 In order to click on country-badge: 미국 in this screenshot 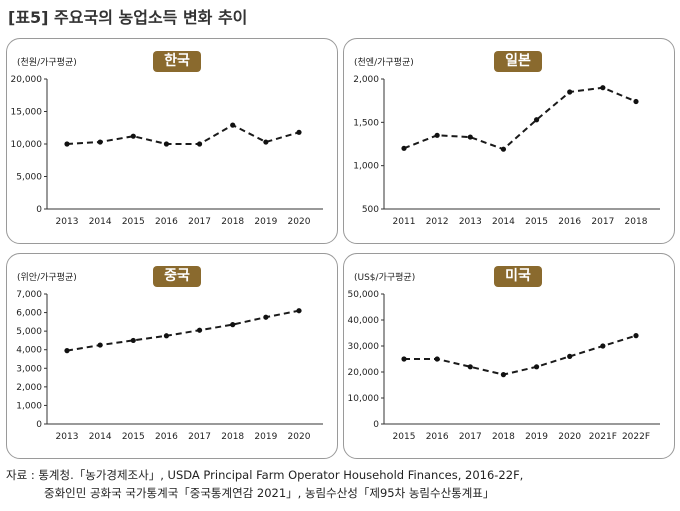, I will do `click(518, 276)`.